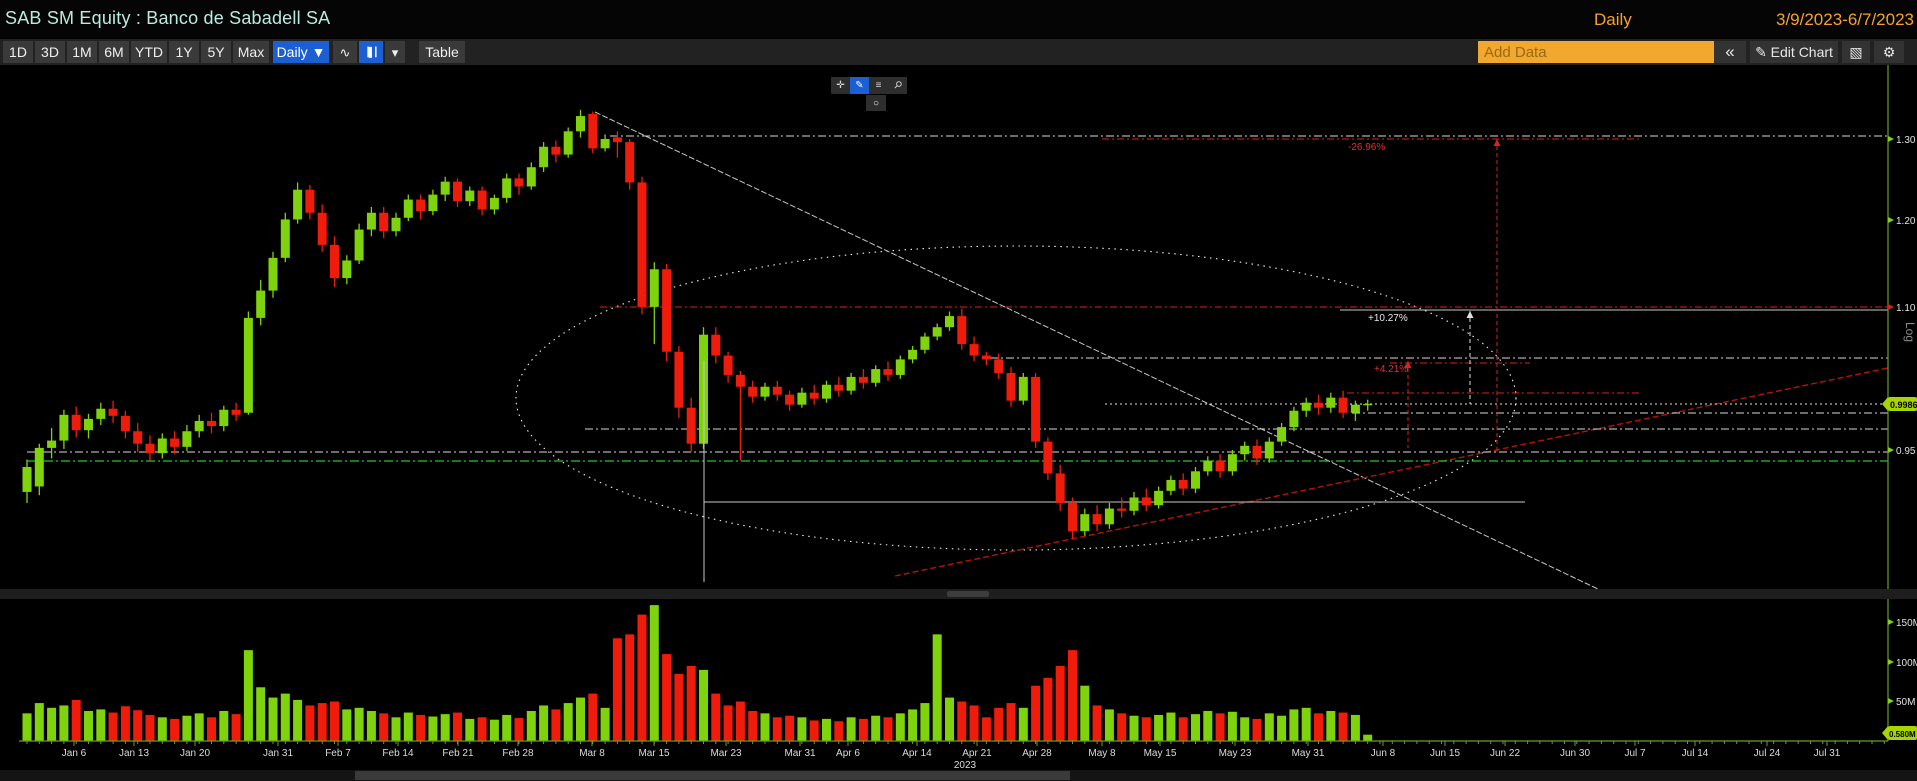 The width and height of the screenshot is (1917, 781). Describe the element at coordinates (1906, 623) in the screenshot. I see `volume-tick-label: 150M` at that location.